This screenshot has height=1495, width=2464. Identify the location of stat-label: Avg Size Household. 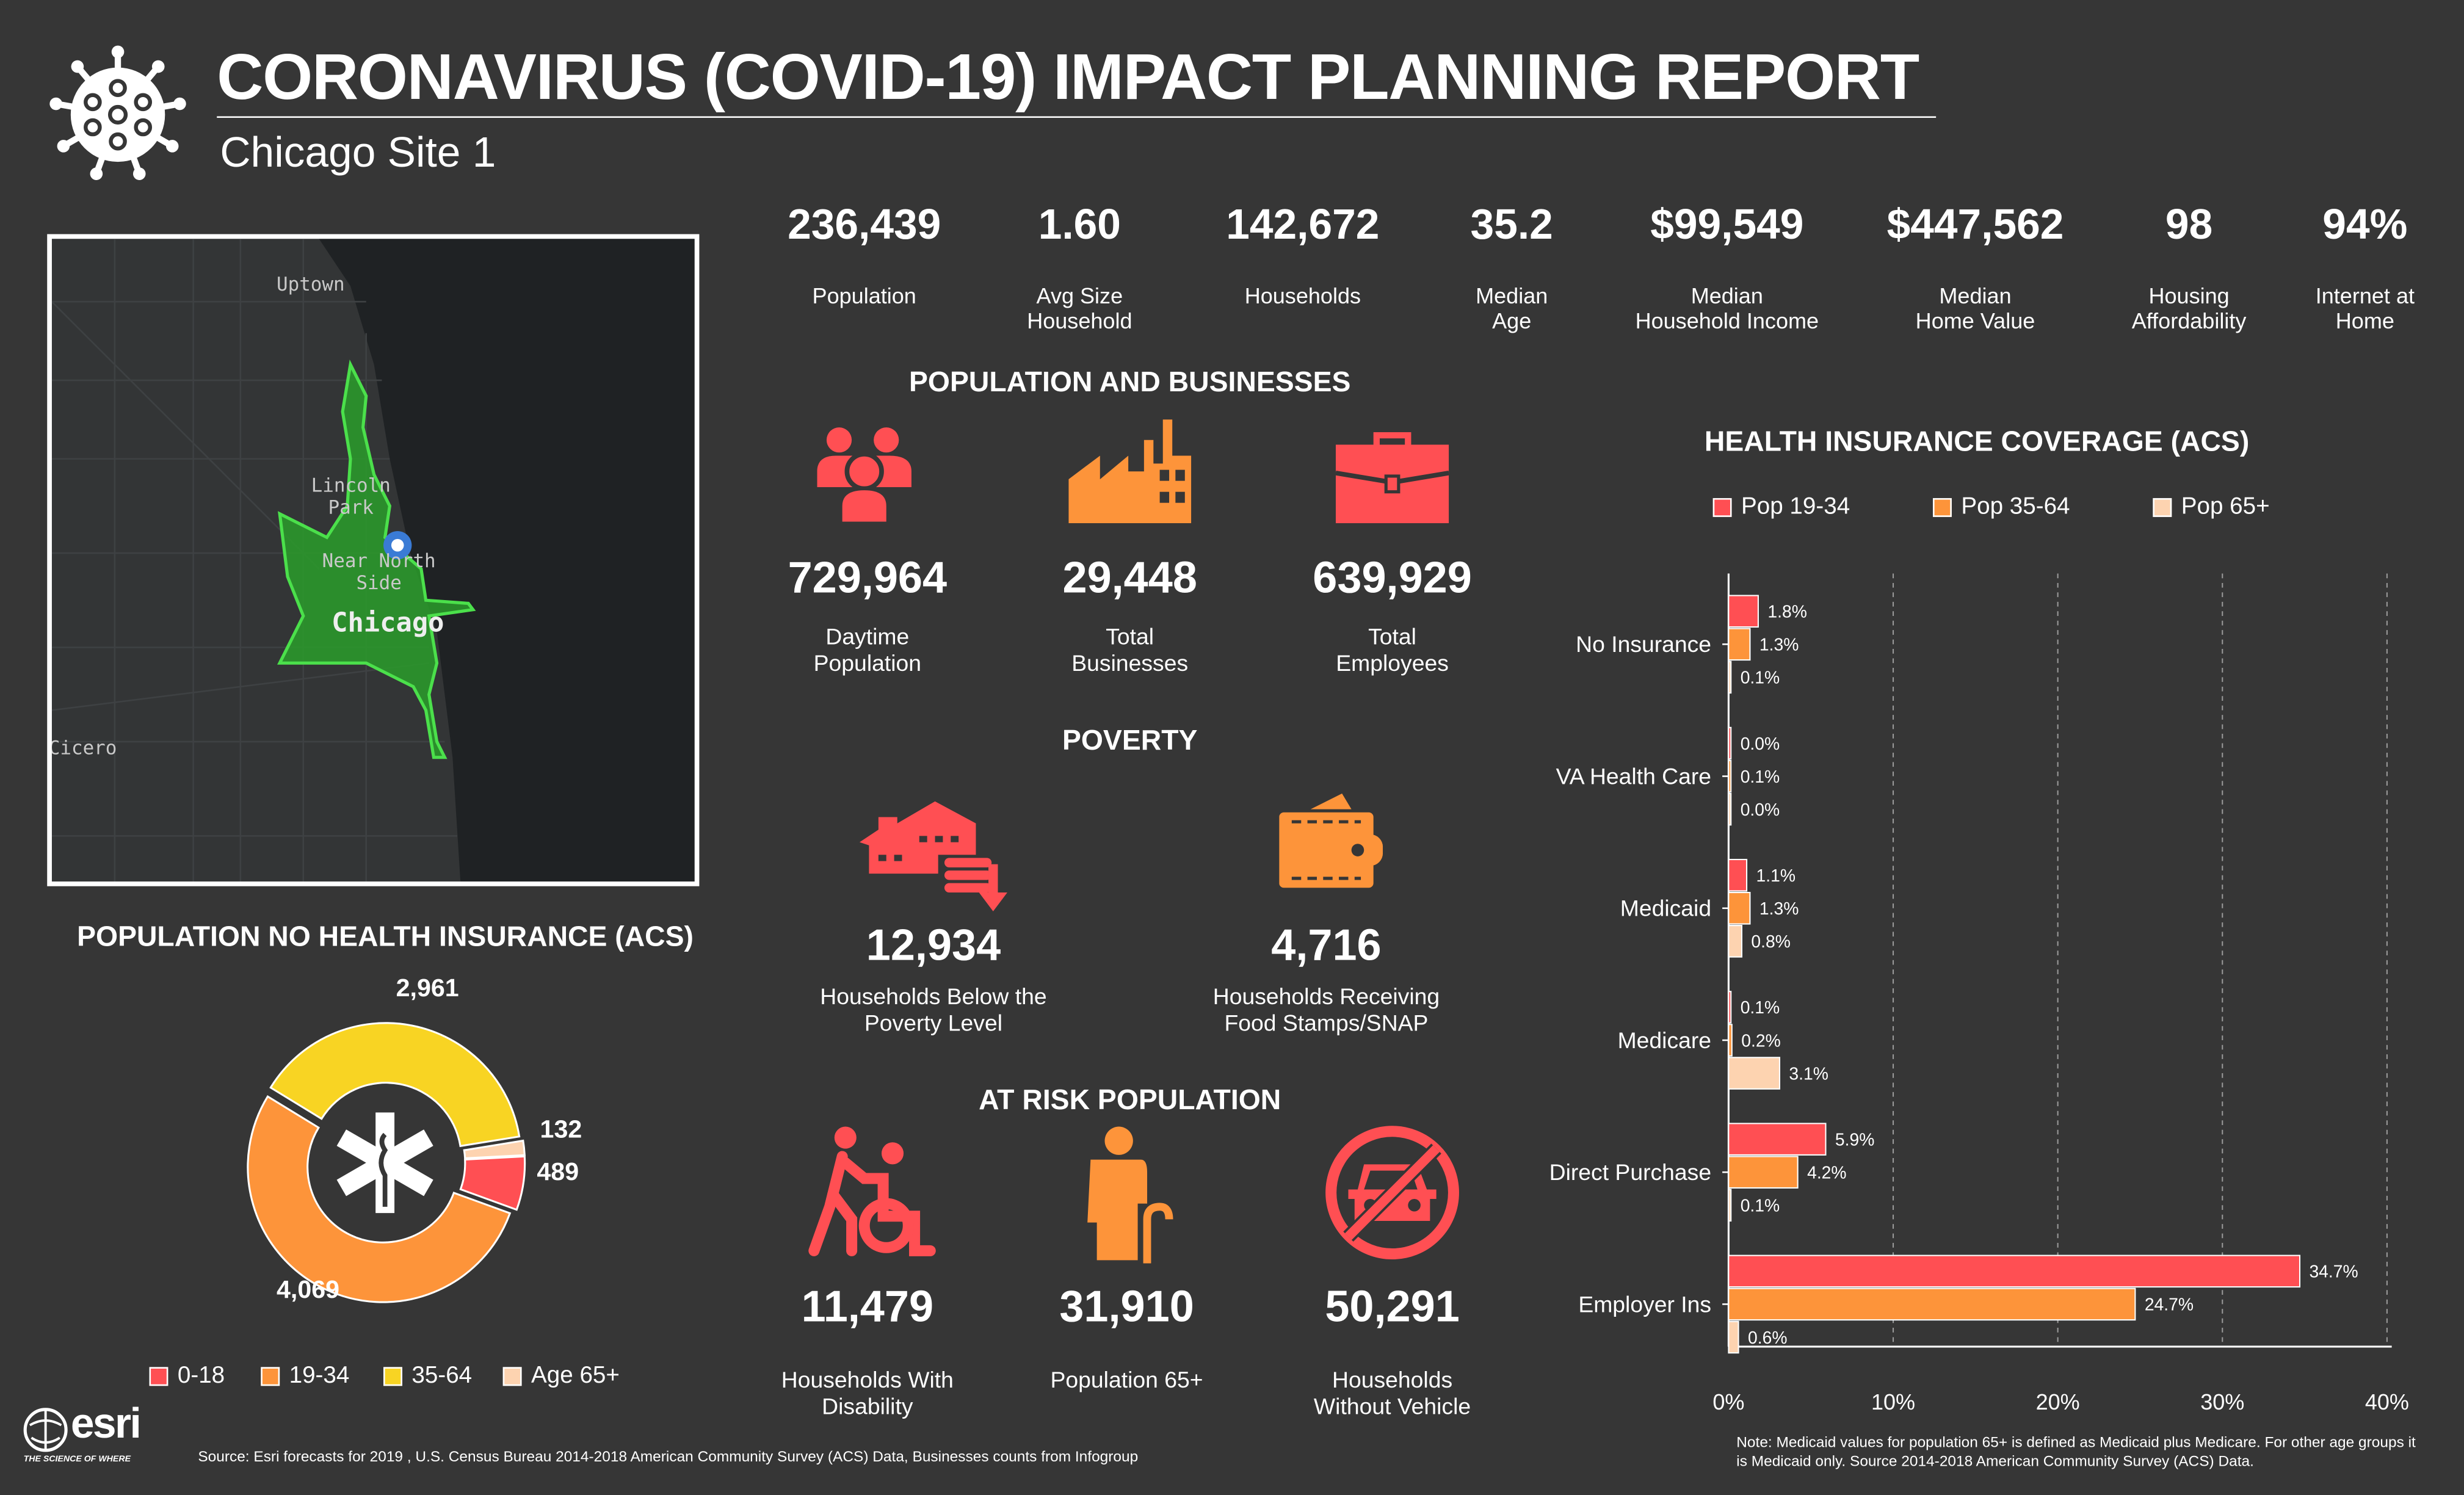
(1079, 308).